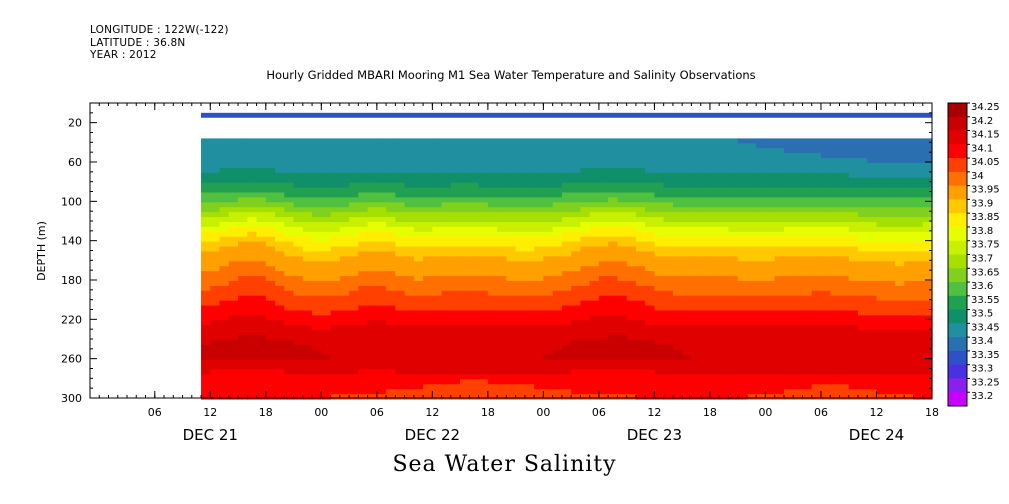  What do you see at coordinates (654, 435) in the screenshot?
I see `x-day-label: DEC 23` at bounding box center [654, 435].